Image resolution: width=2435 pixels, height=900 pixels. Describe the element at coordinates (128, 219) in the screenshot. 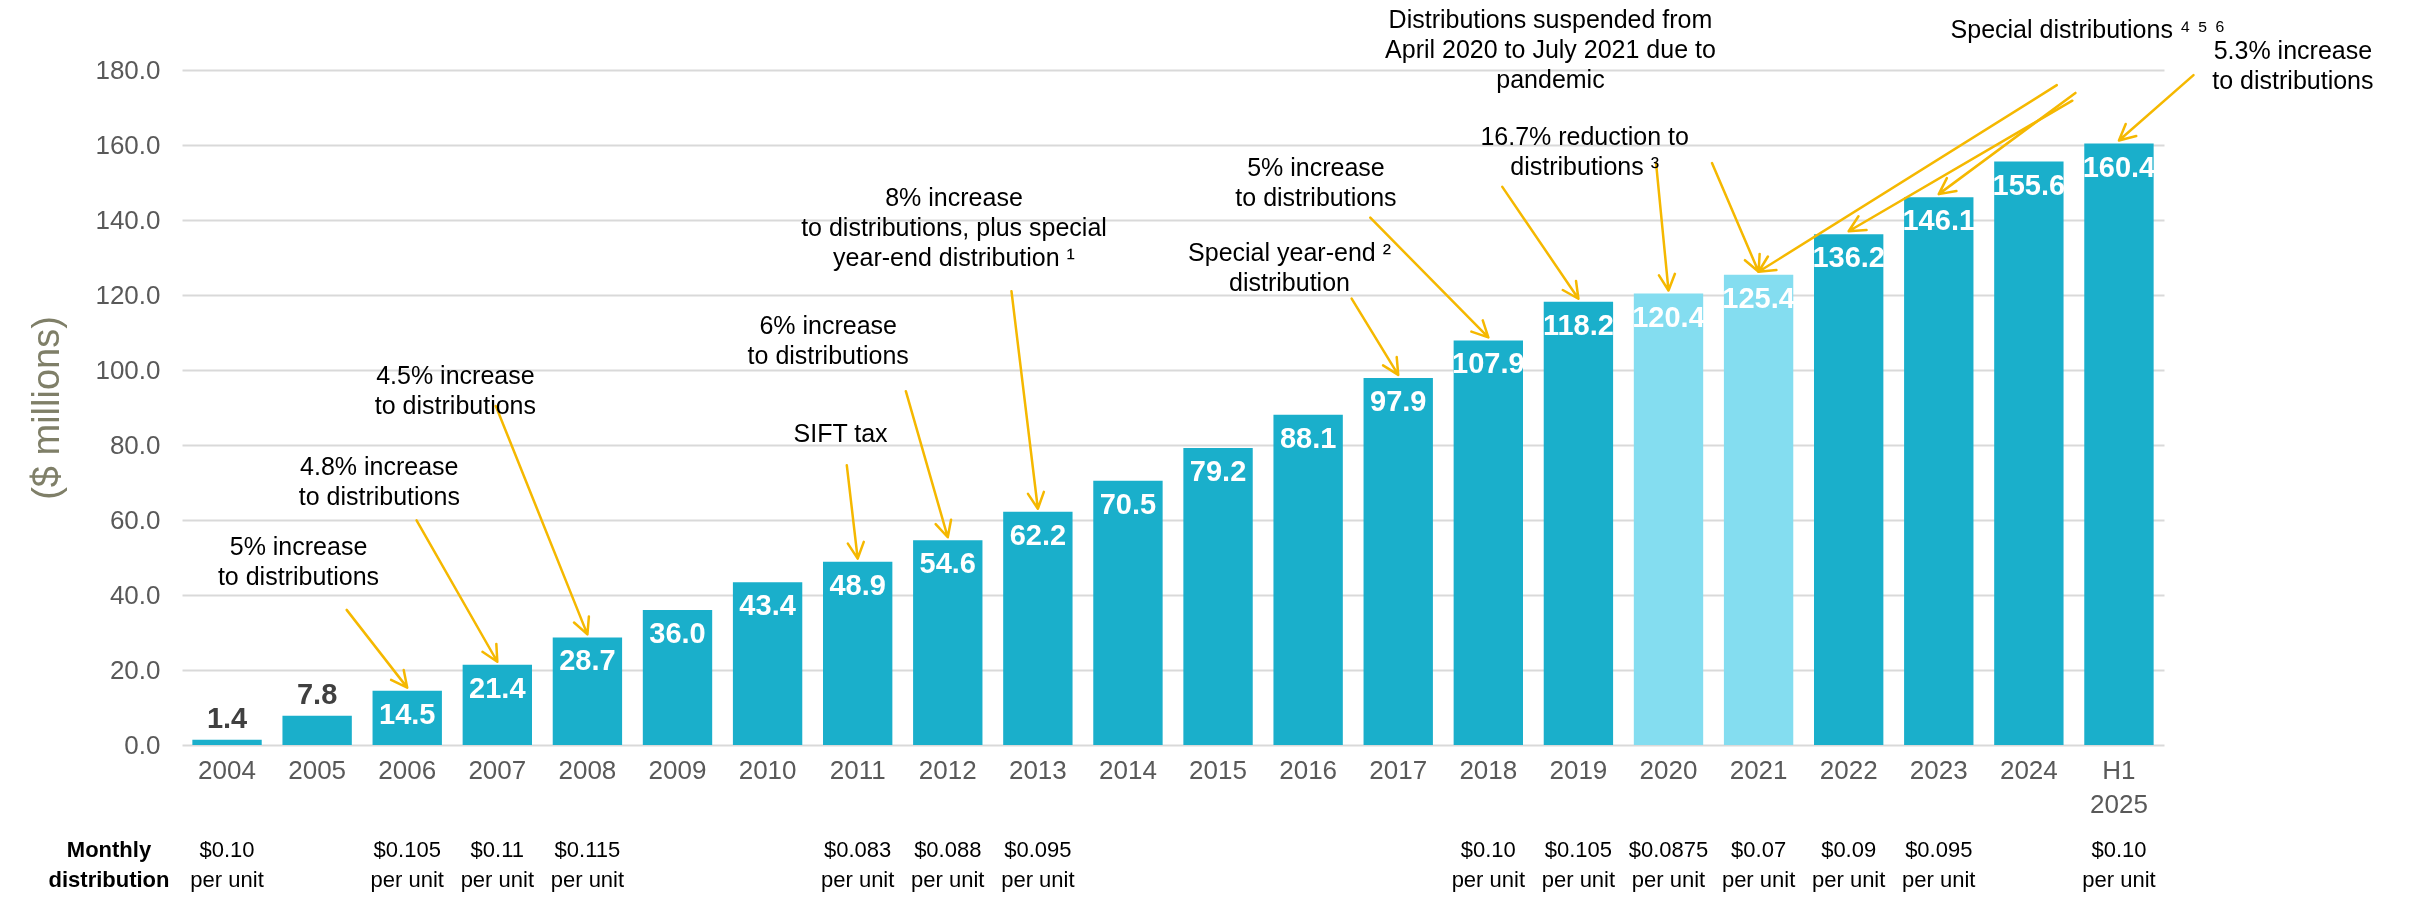

I see `y-tick-label: 140.0` at that location.